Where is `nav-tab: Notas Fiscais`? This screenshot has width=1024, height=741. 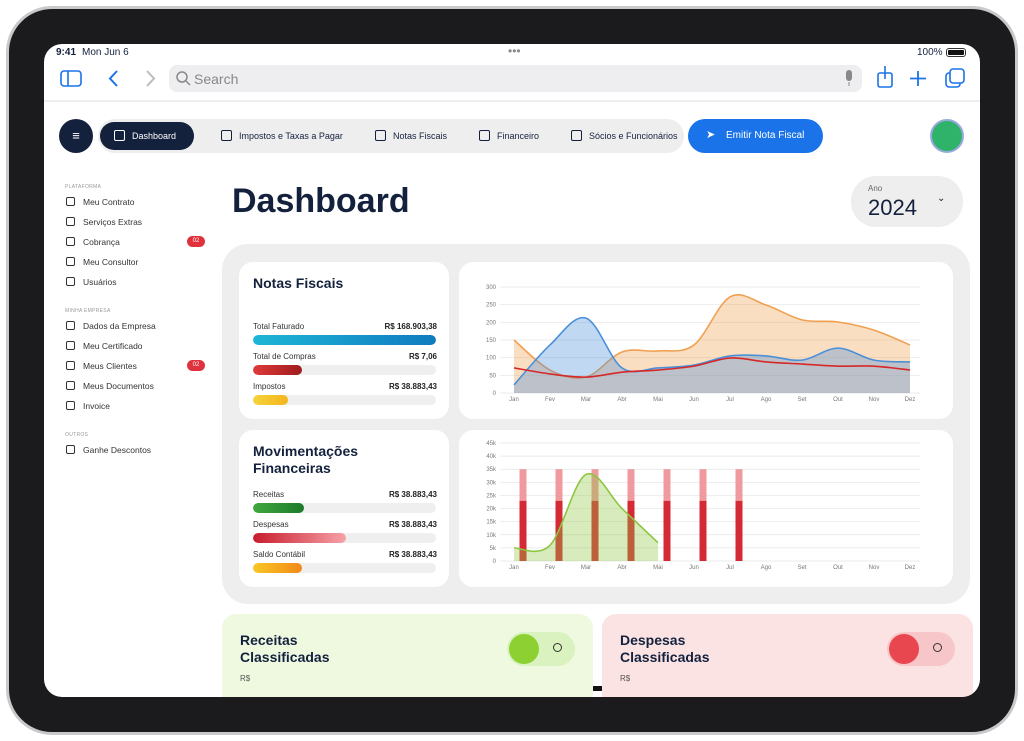 nav-tab: Notas Fiscais is located at coordinates (411, 136).